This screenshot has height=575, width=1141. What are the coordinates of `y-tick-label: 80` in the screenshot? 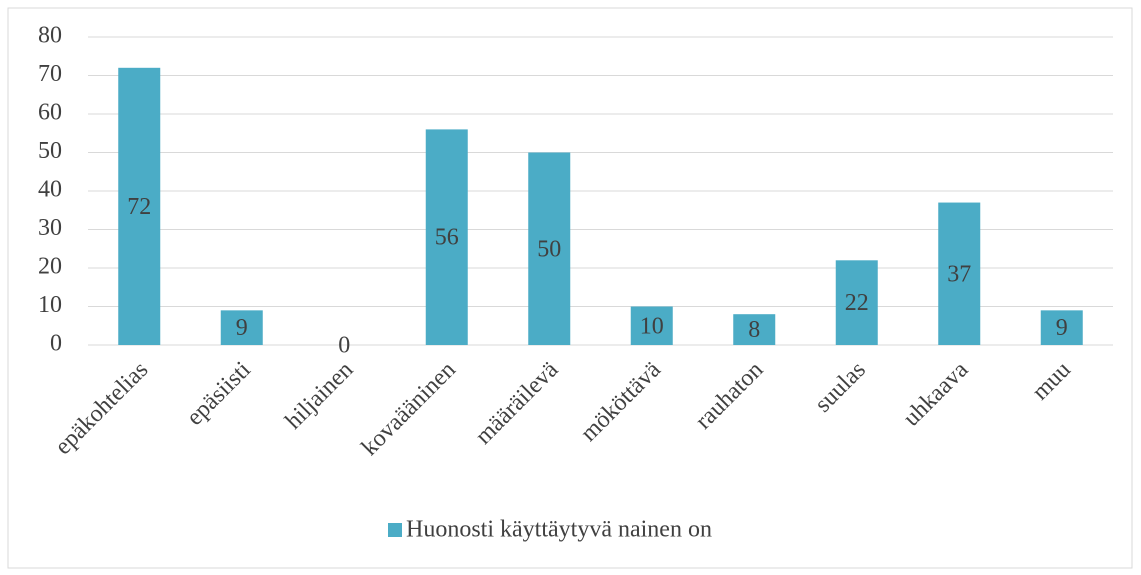 It's located at (50, 36).